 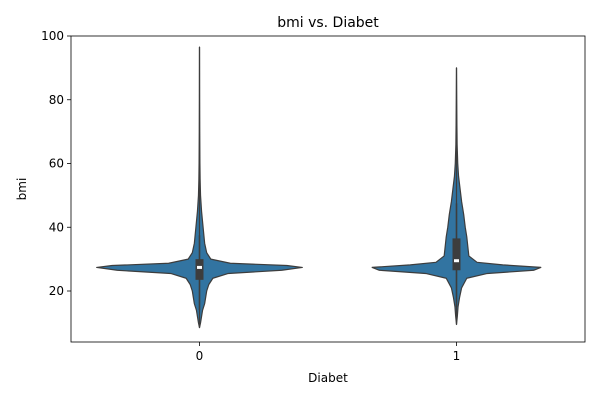 What do you see at coordinates (56, 100) in the screenshot?
I see `y-tick-label: 80` at bounding box center [56, 100].